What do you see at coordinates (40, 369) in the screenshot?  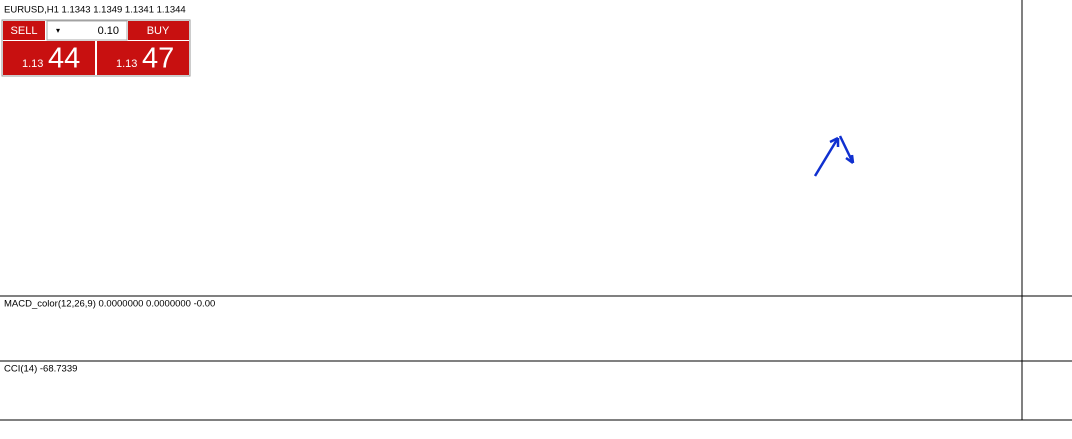 I see `cci-title: CCI(14) -68.7339` at bounding box center [40, 369].